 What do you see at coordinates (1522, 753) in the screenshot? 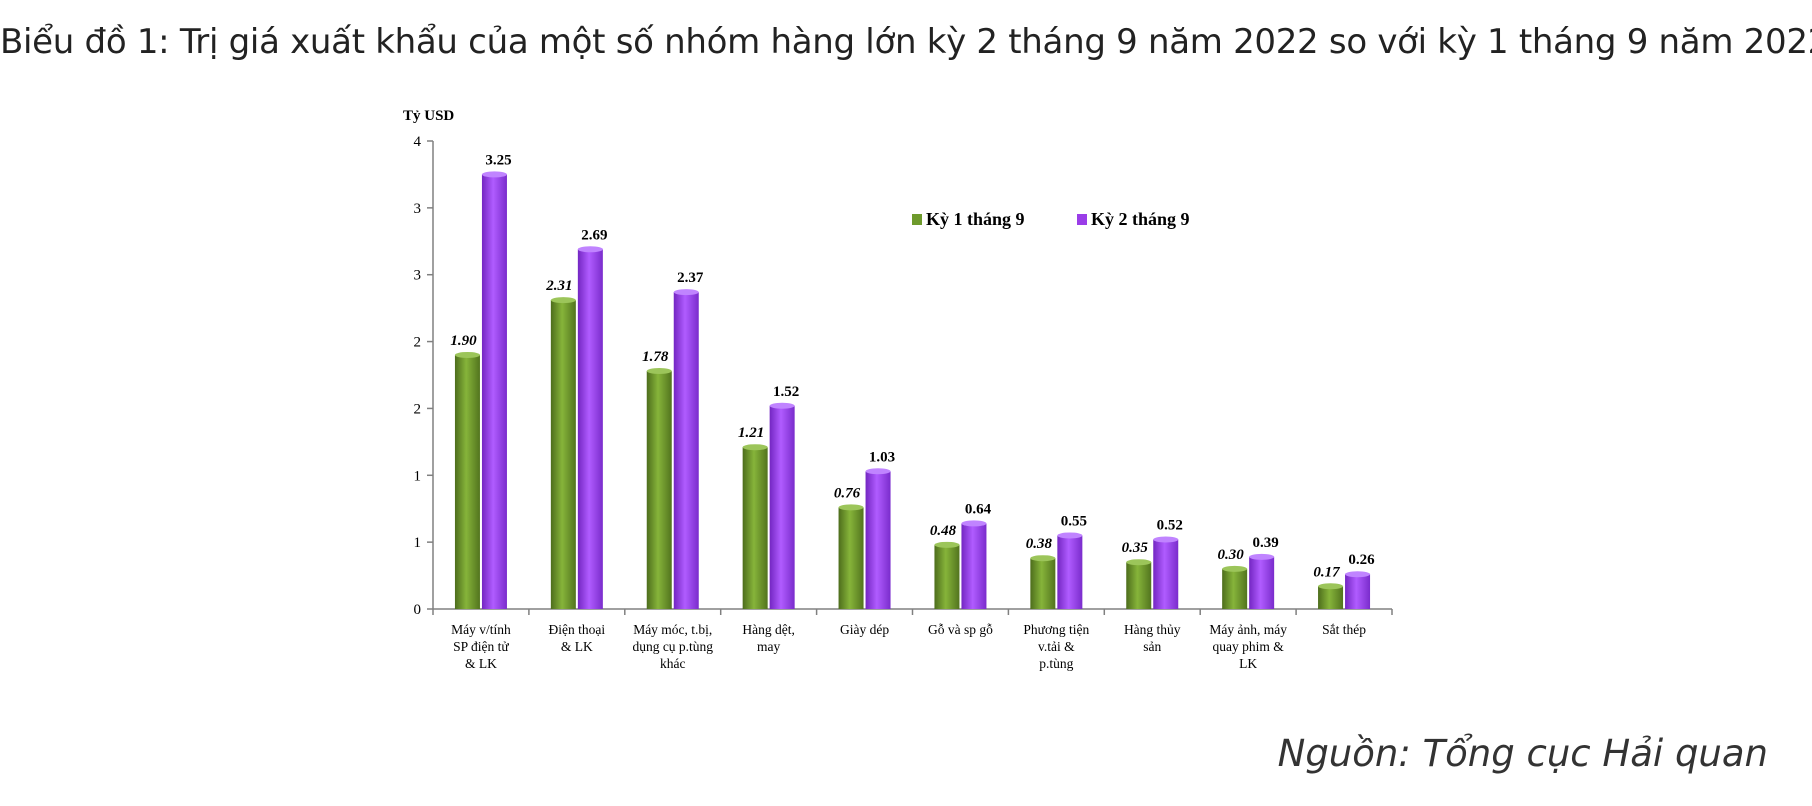
I see `source-note: Nguồn: Tổng cục Hải quan` at bounding box center [1522, 753].